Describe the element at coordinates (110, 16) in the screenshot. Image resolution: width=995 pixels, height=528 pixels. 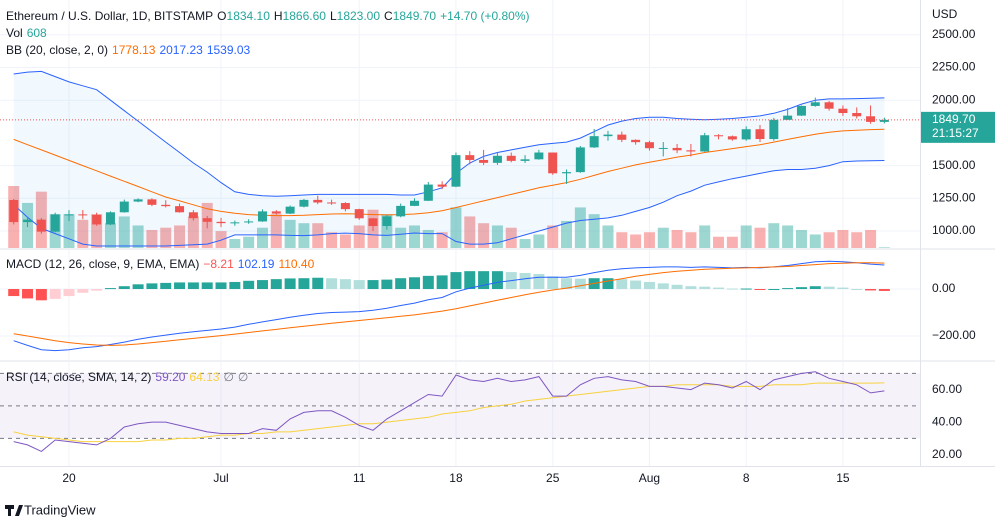
I see `symbol: Ethereum / U.S. Dollar, 1D, BITSTAMP` at that location.